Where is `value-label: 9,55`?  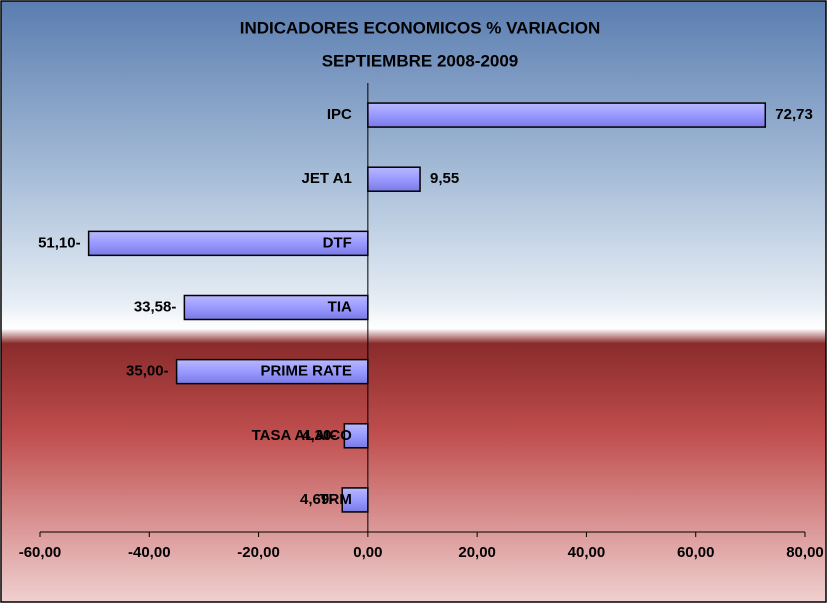 value-label: 9,55 is located at coordinates (444, 178).